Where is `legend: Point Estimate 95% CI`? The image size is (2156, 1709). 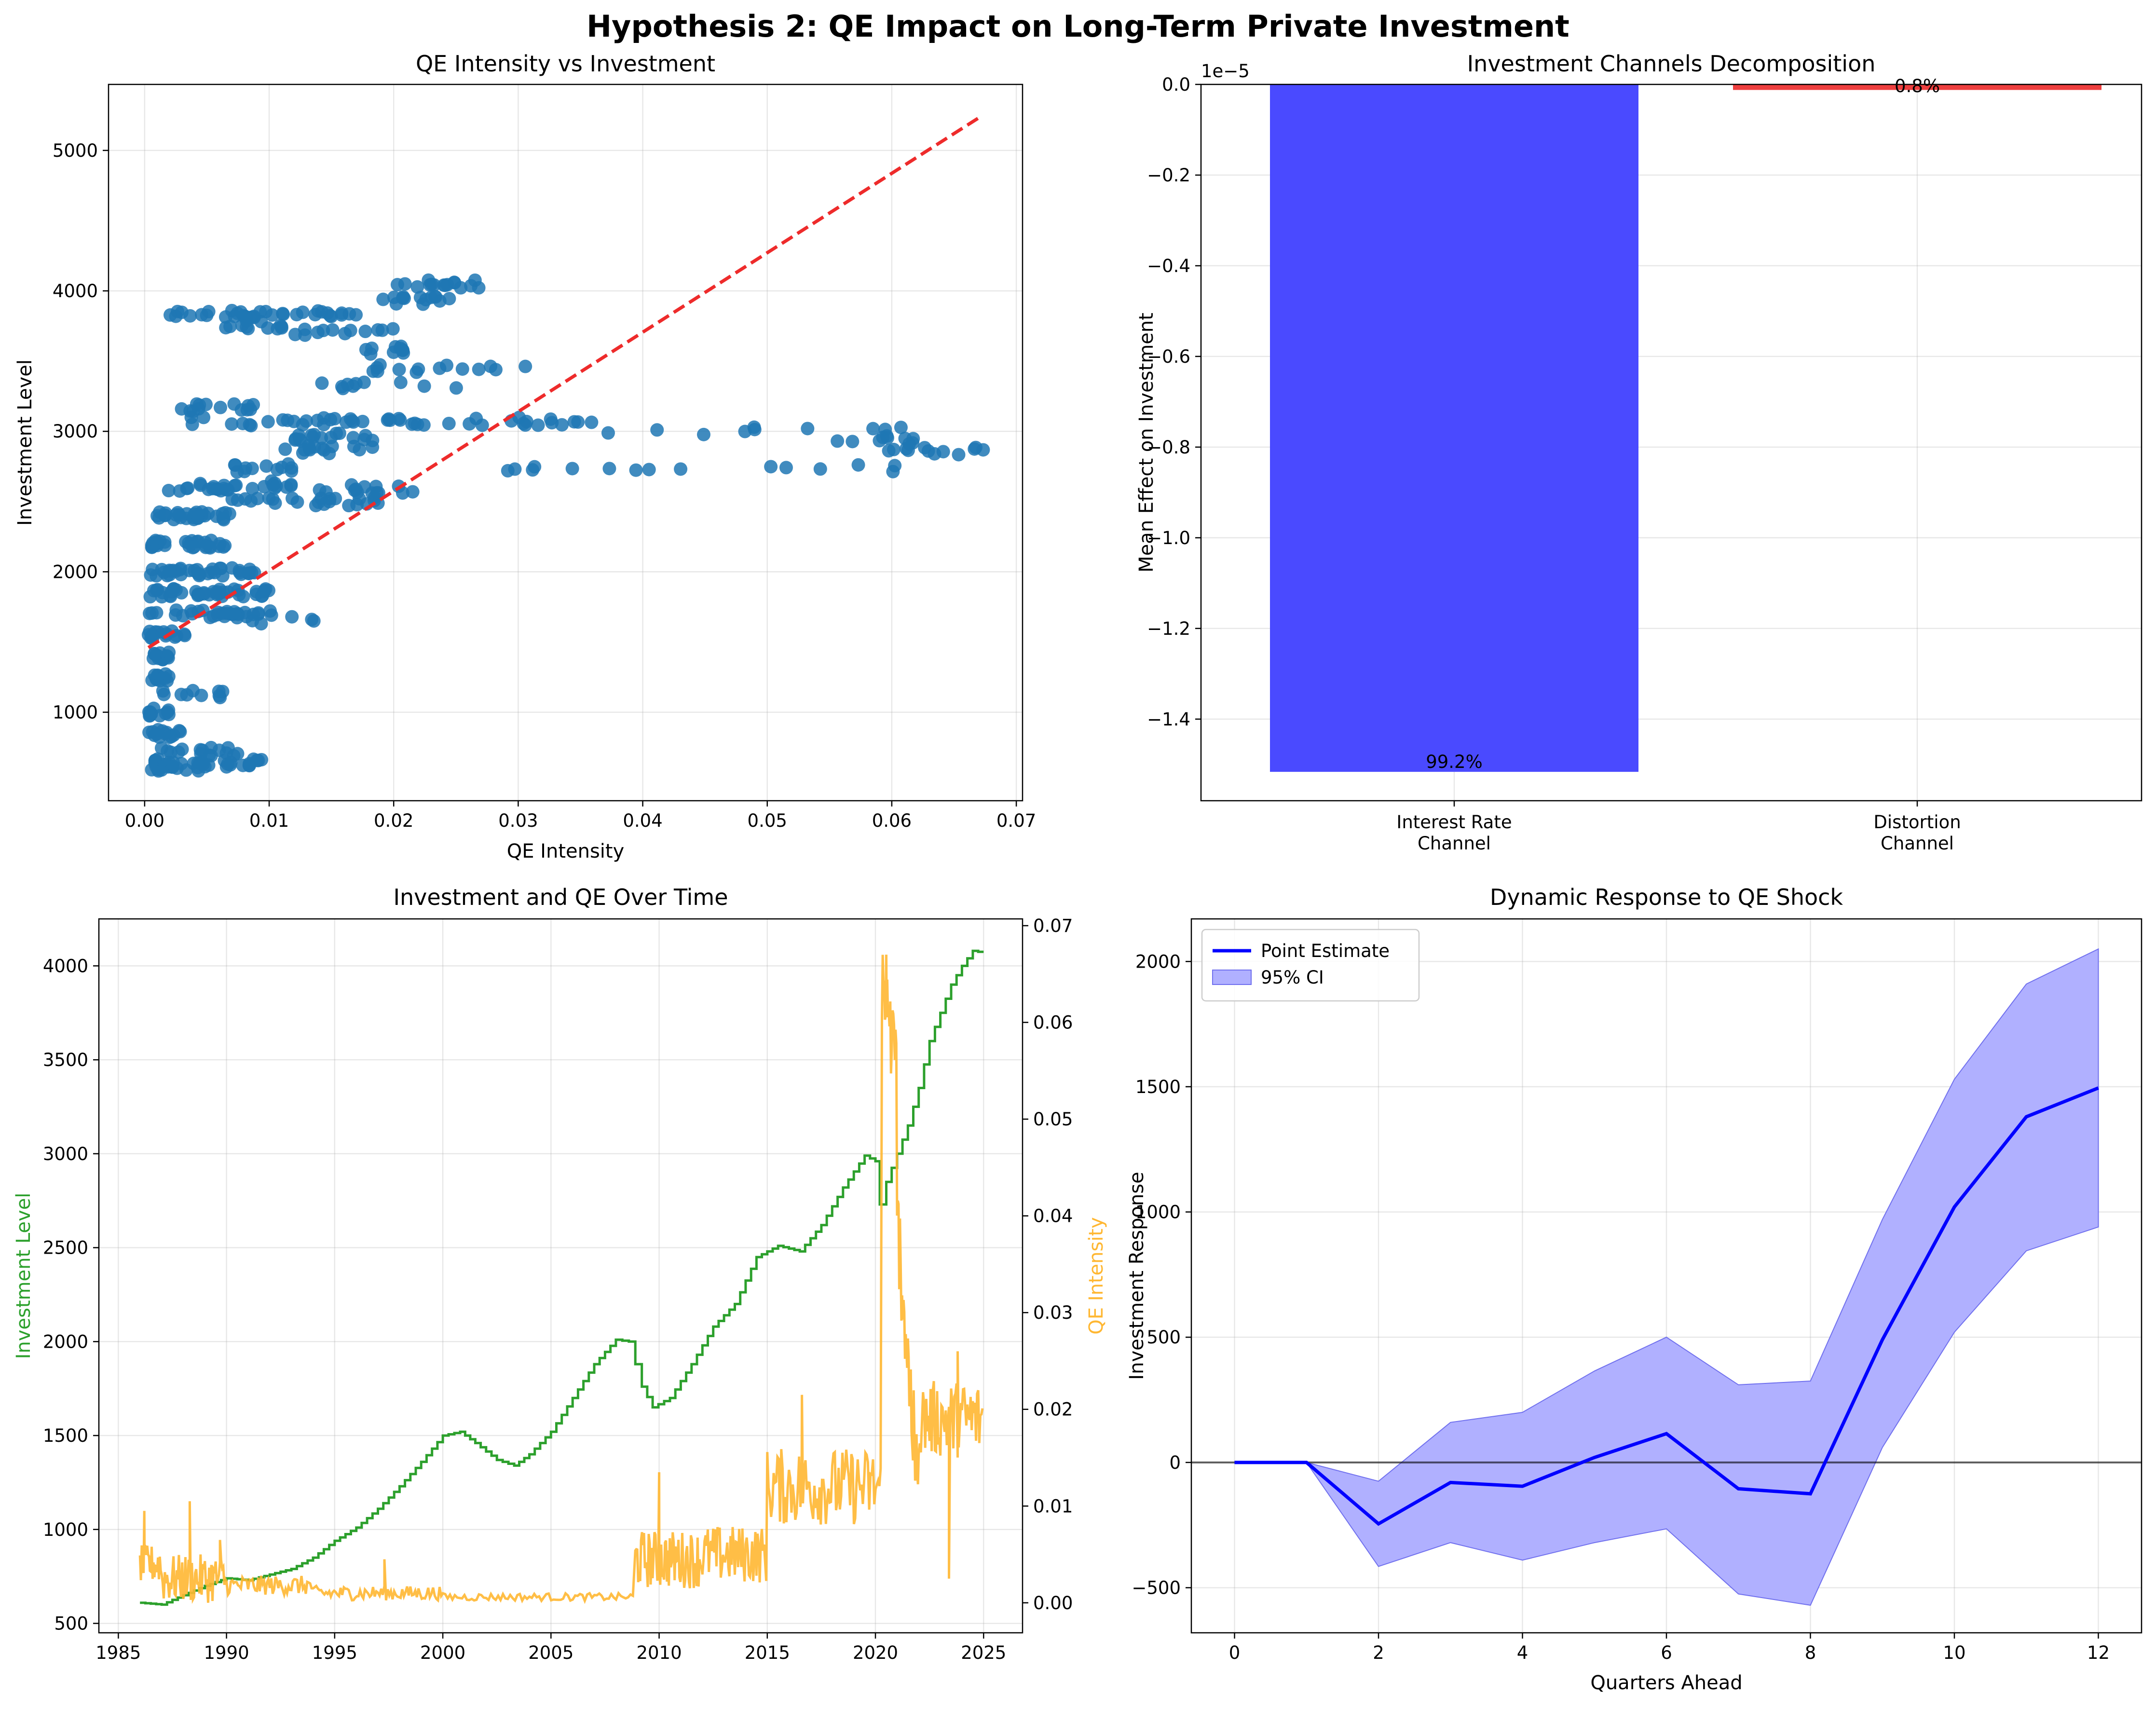 legend: Point Estimate 95% CI is located at coordinates (1310, 965).